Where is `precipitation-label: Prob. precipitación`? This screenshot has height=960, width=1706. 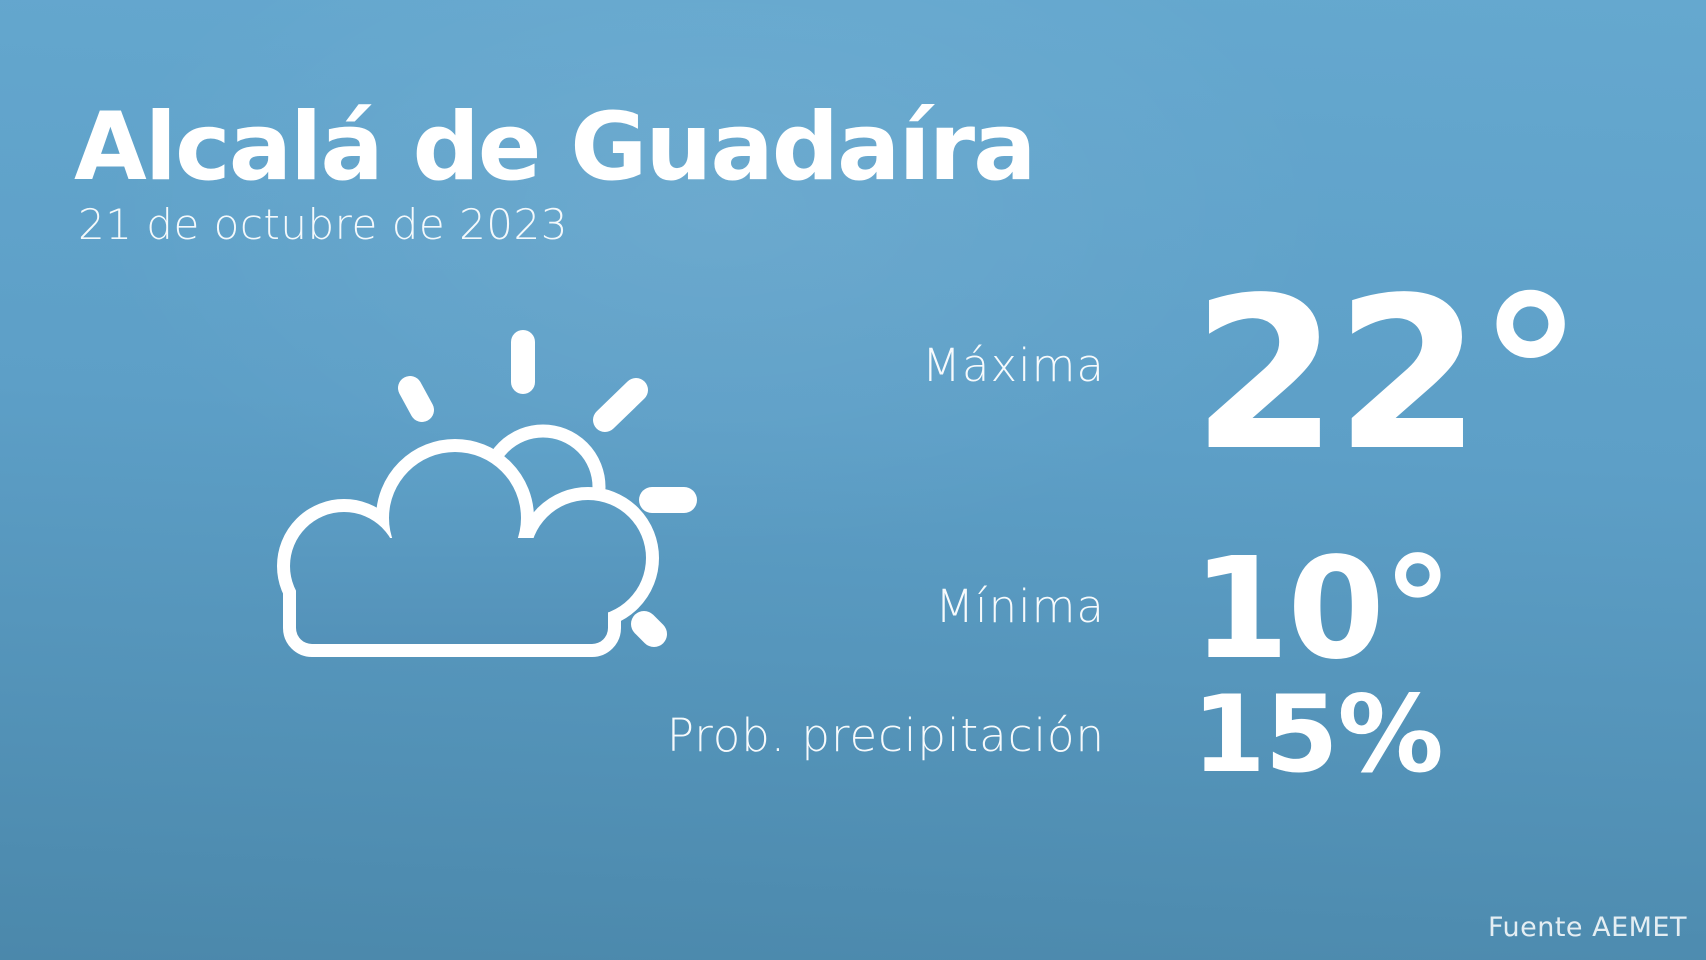
precipitation-label: Prob. precipitación is located at coordinates (885, 735).